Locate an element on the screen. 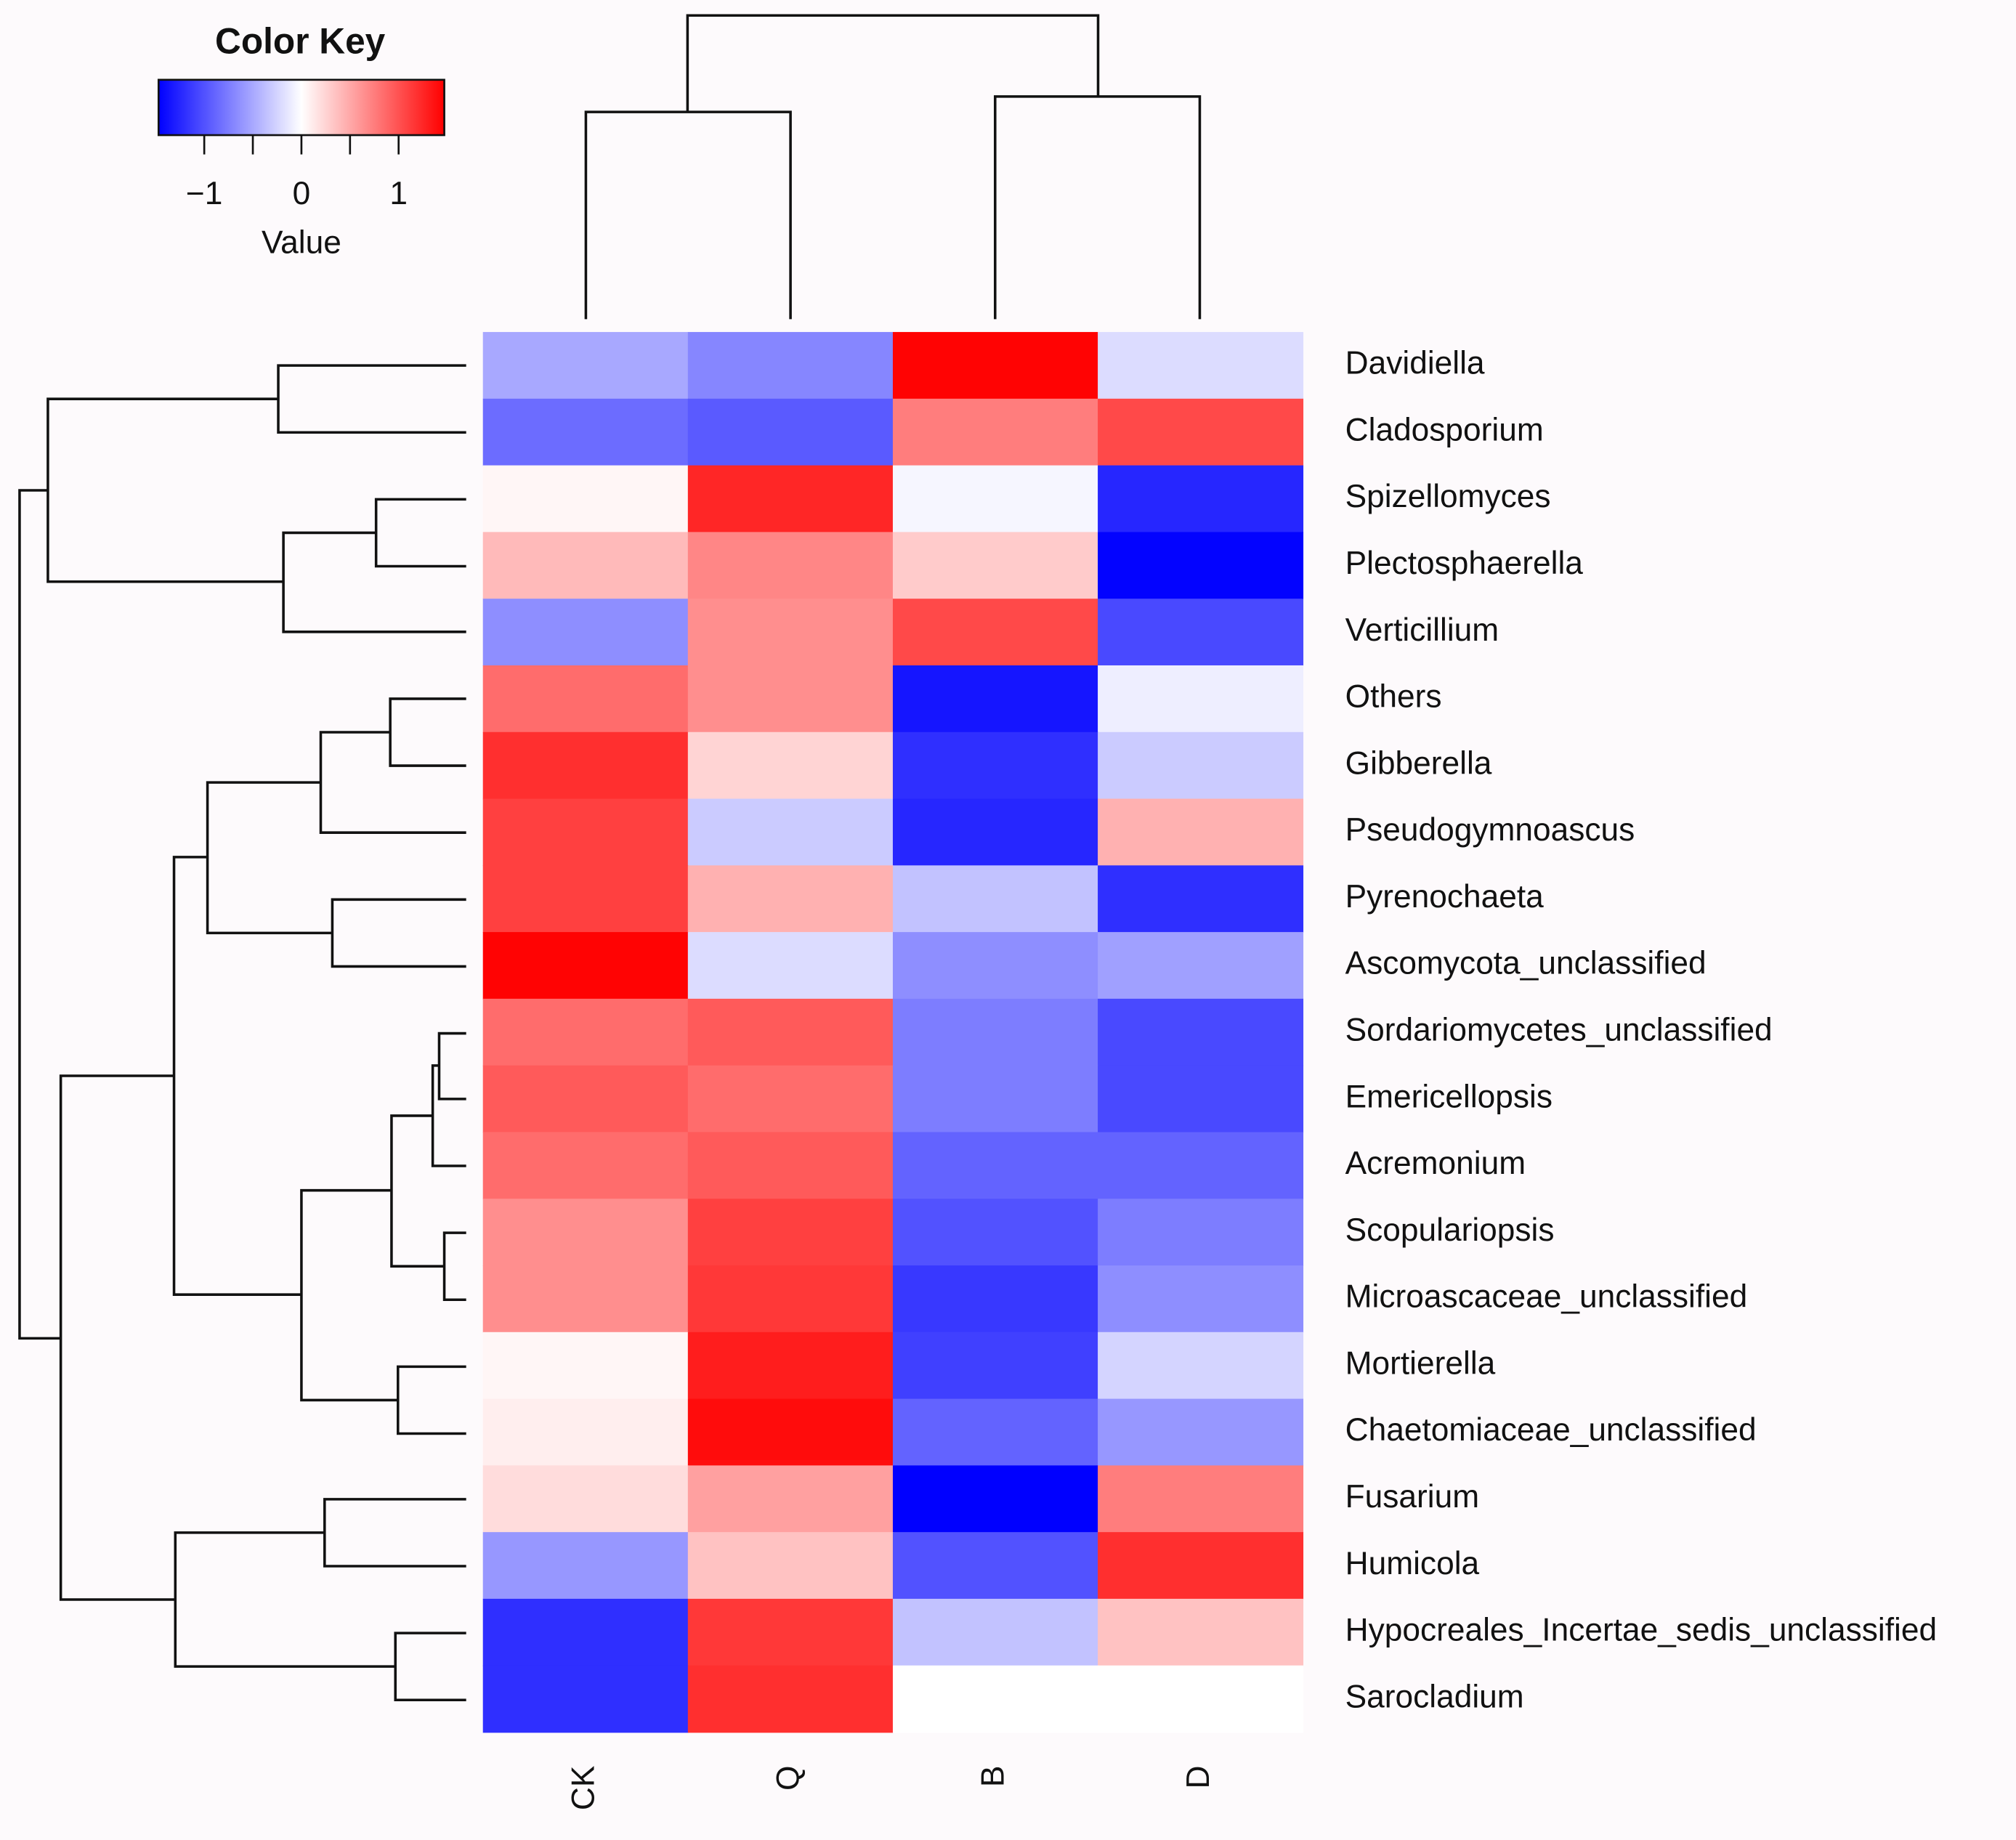 Image resolution: width=2016 pixels, height=1840 pixels. row-label: Sarocladium is located at coordinates (1434, 1696).